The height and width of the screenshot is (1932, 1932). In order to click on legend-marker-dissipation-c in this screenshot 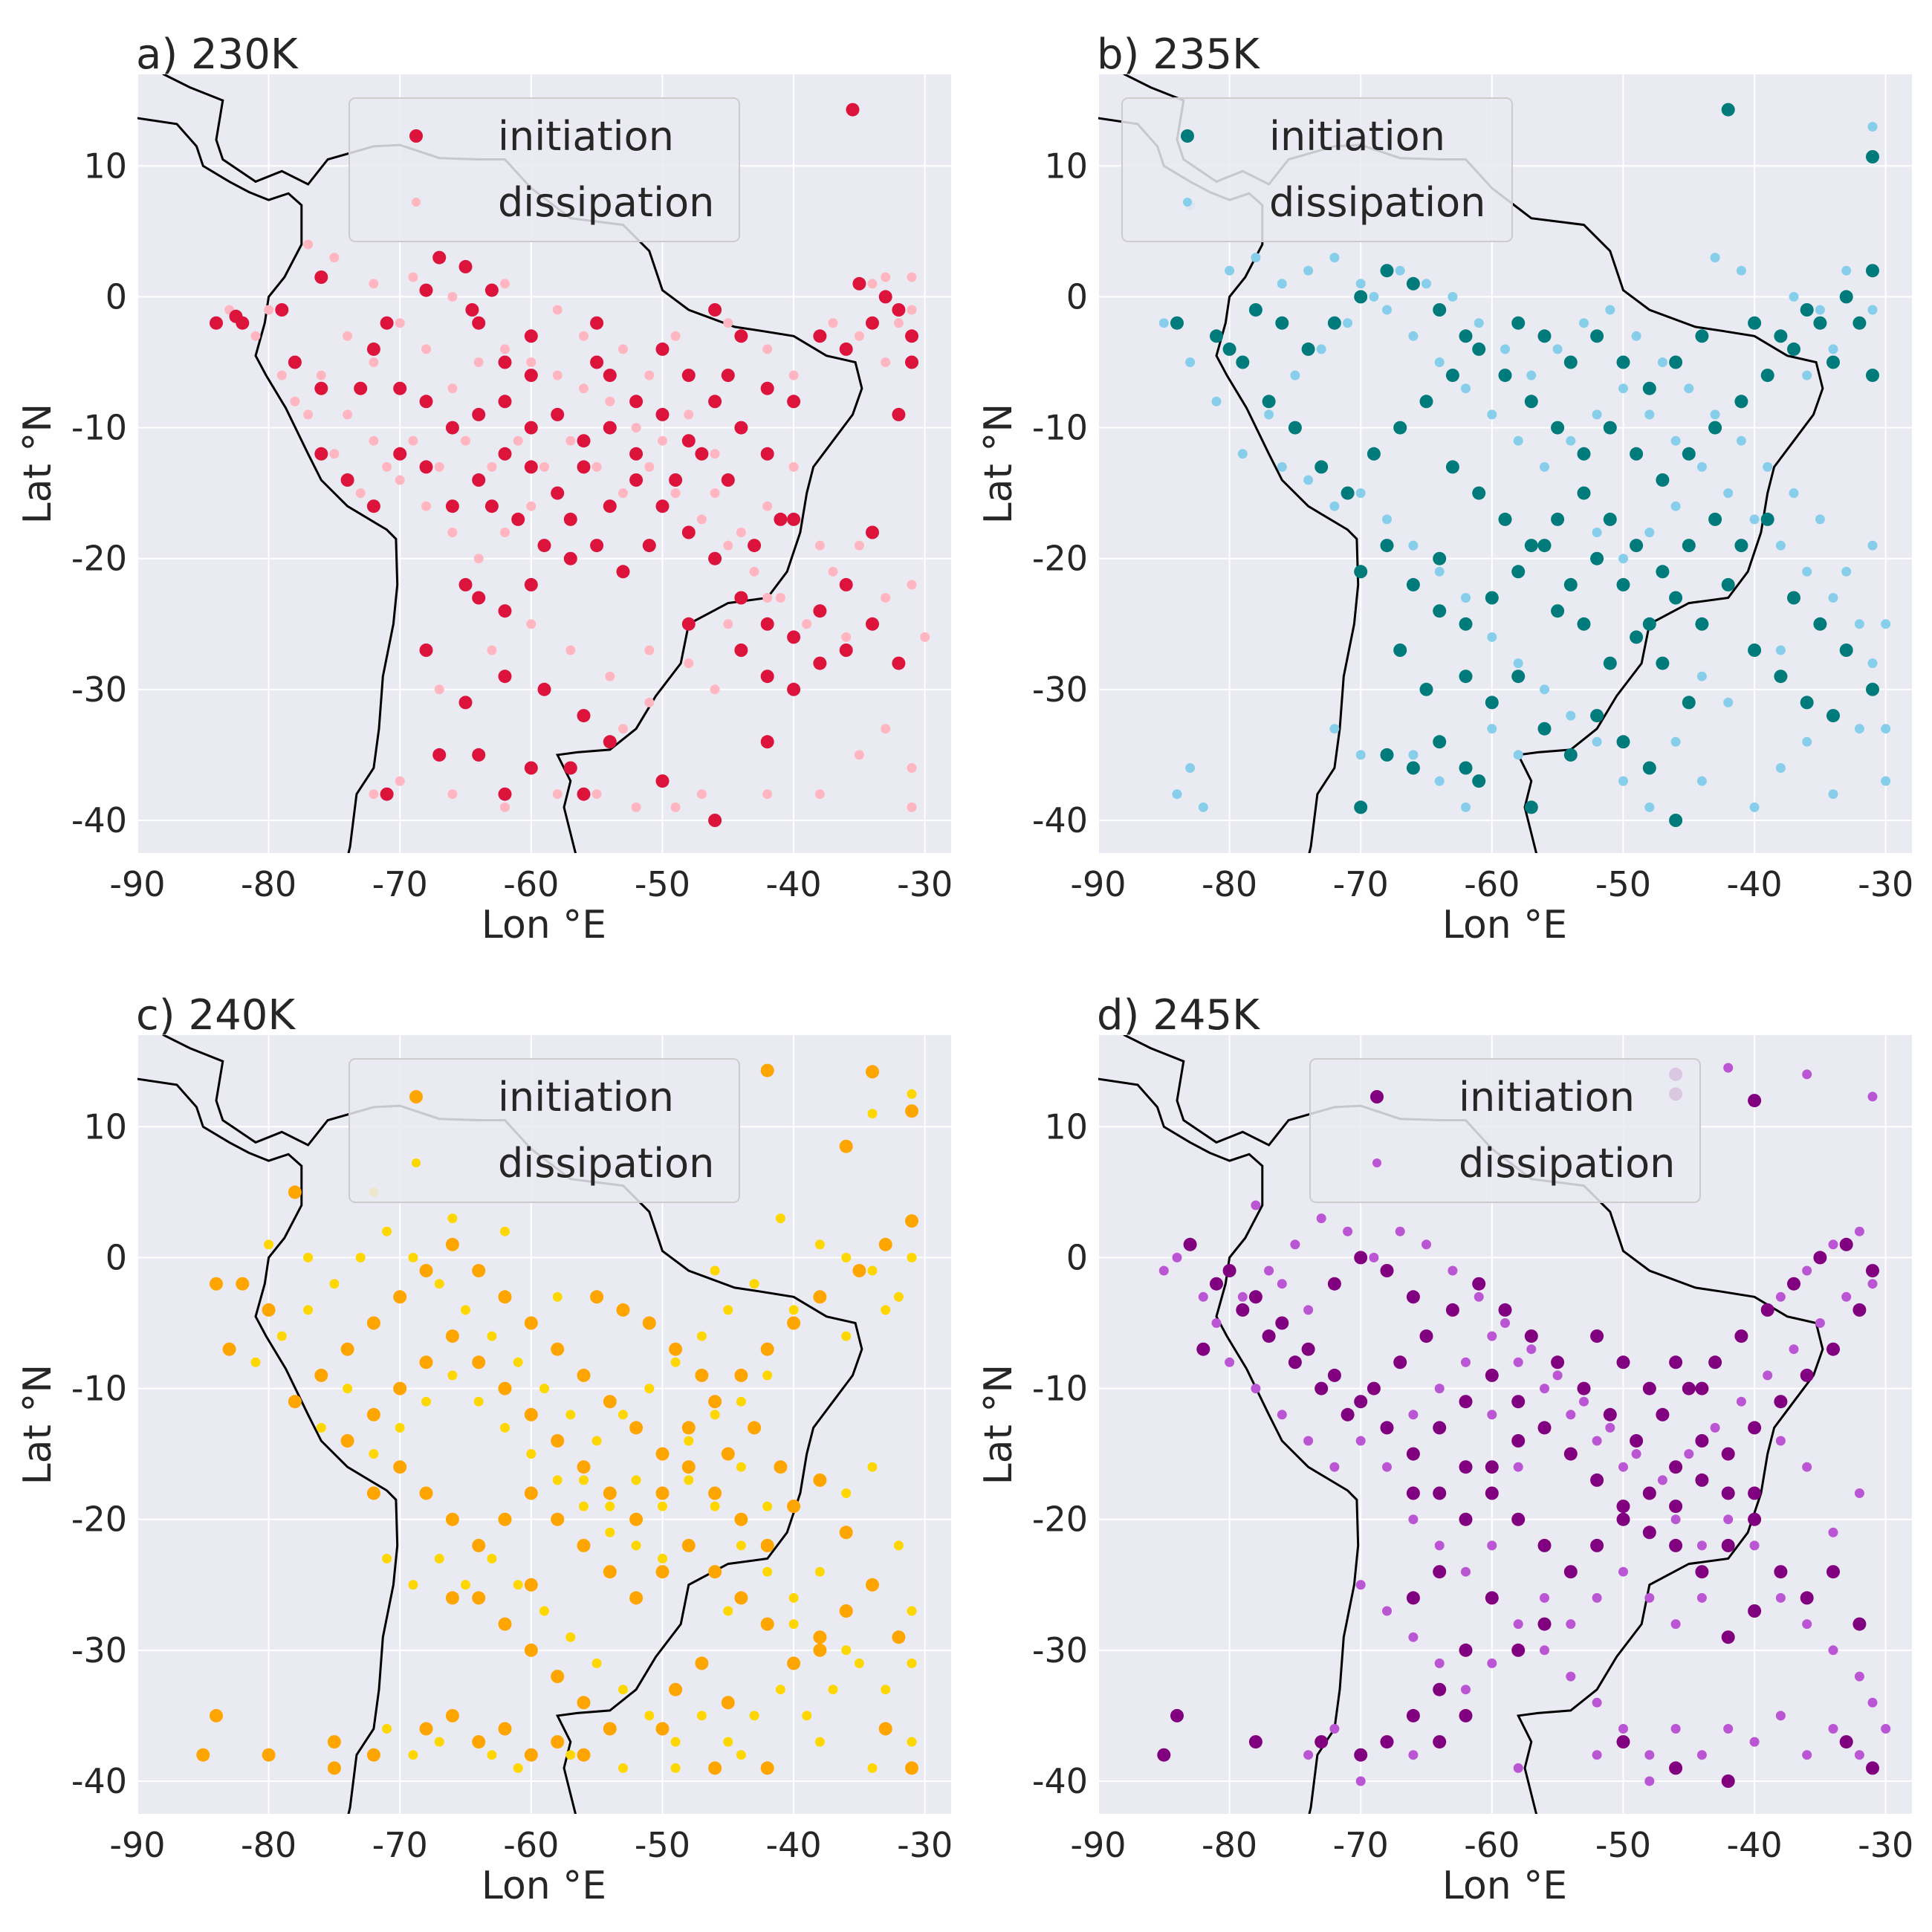, I will do `click(416, 1162)`.